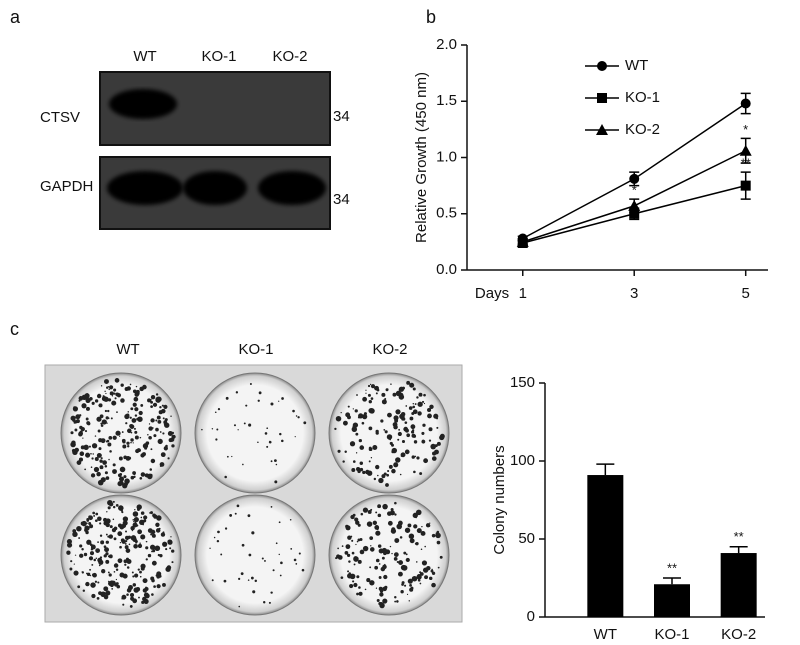 Image resolution: width=800 pixels, height=645 pixels. I want to click on band, so click(143, 104).